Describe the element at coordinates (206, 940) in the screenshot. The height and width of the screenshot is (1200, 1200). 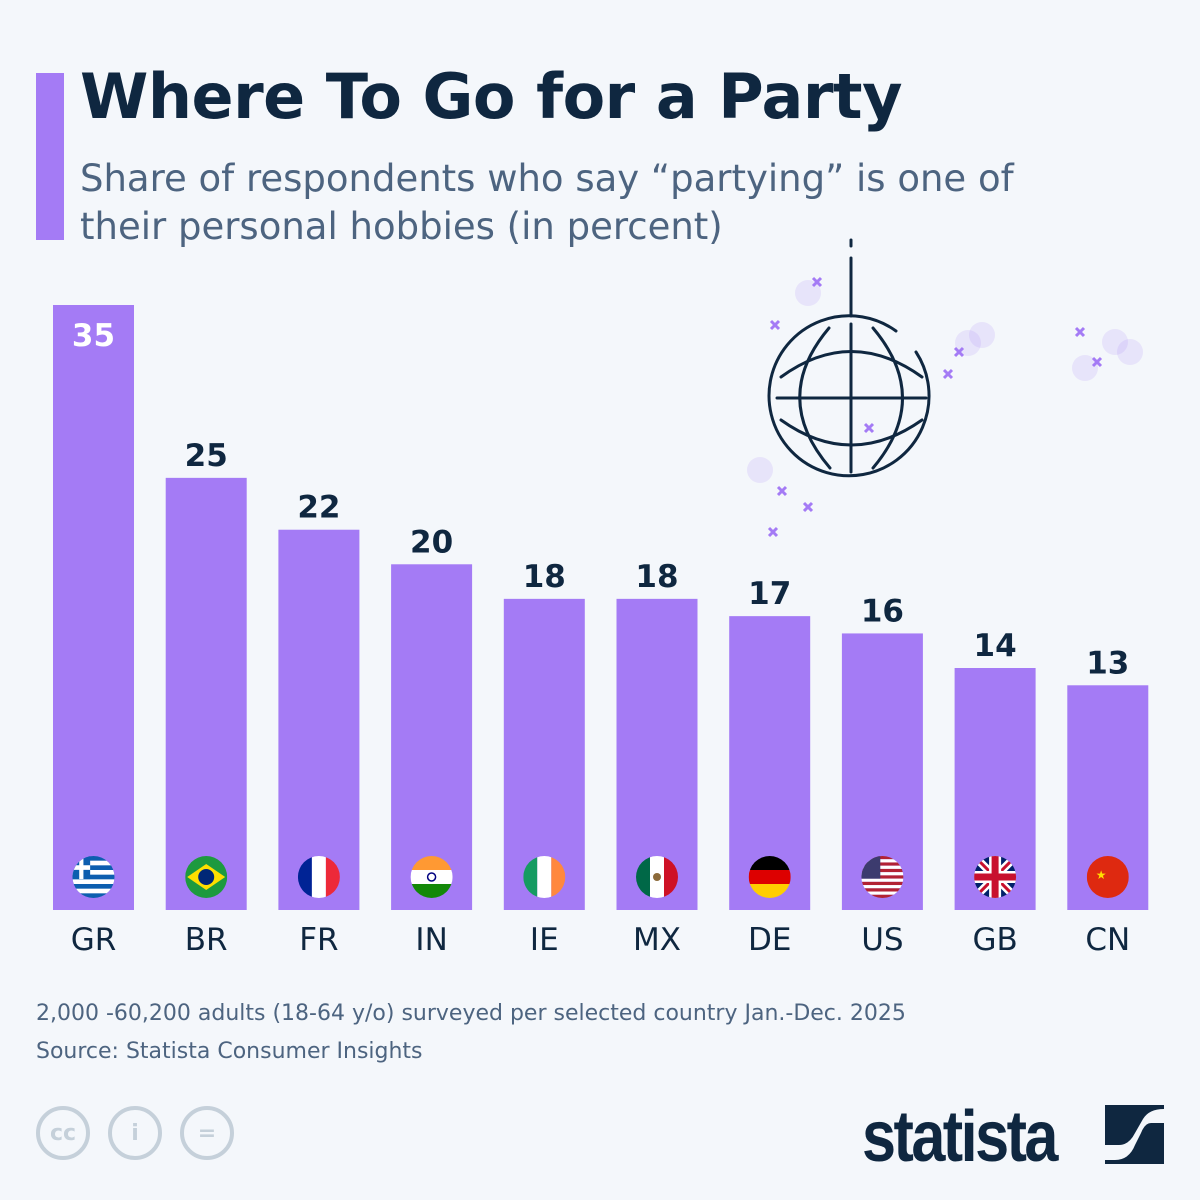
I see `category-label: BR` at that location.